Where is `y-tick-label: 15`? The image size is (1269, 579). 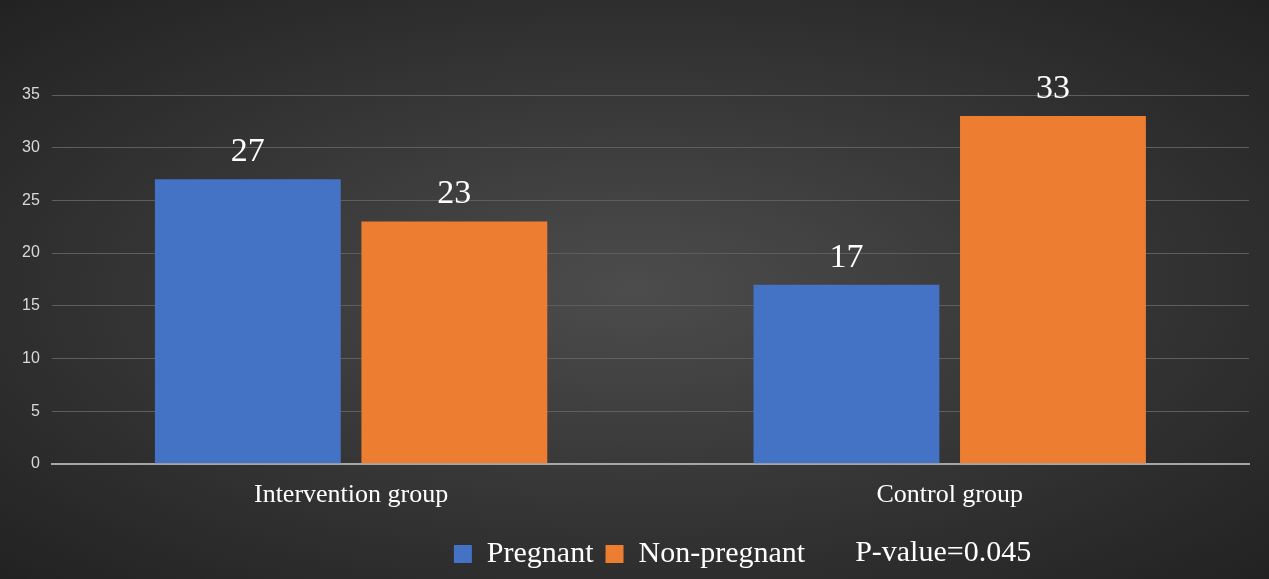 y-tick-label: 15 is located at coordinates (31, 305).